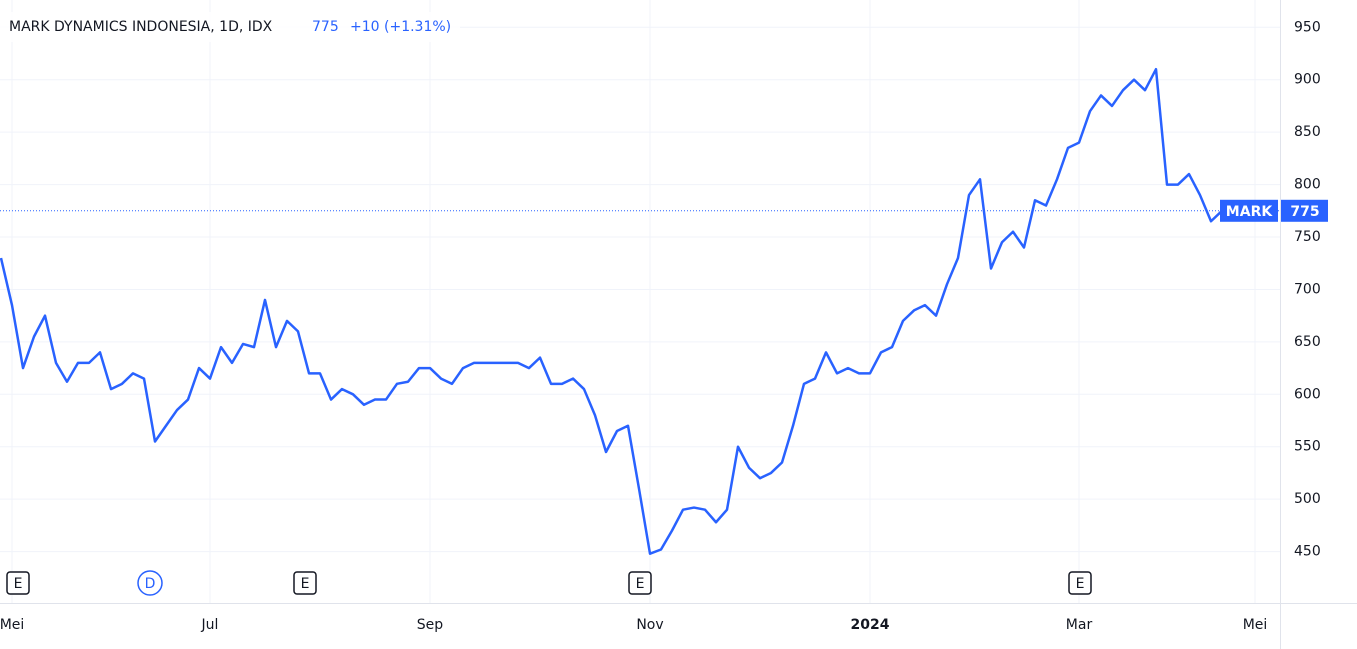 The image size is (1357, 649). I want to click on header-price: 775, so click(325, 27).